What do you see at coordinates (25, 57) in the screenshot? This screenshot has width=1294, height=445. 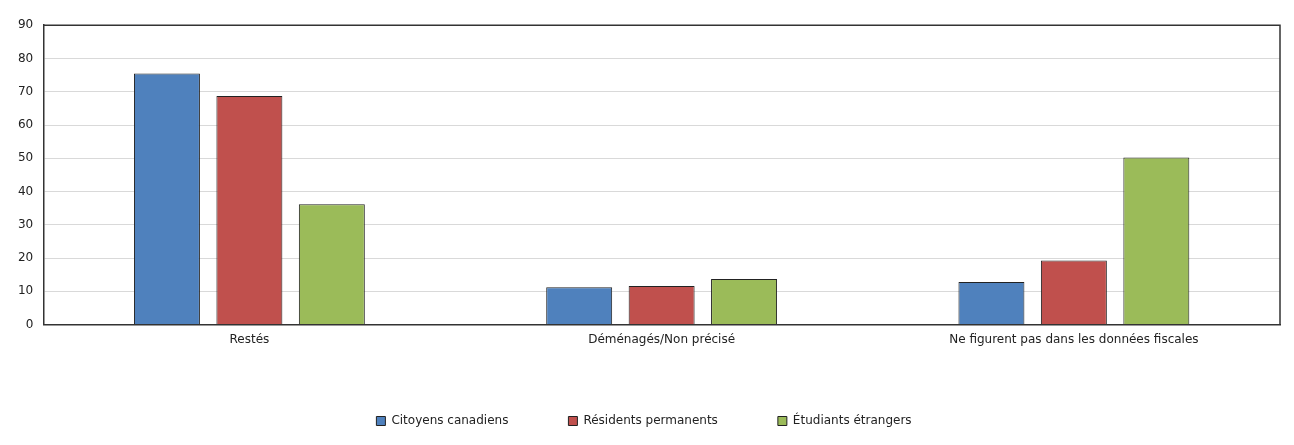 I see `y-tick-label: 80` at bounding box center [25, 57].